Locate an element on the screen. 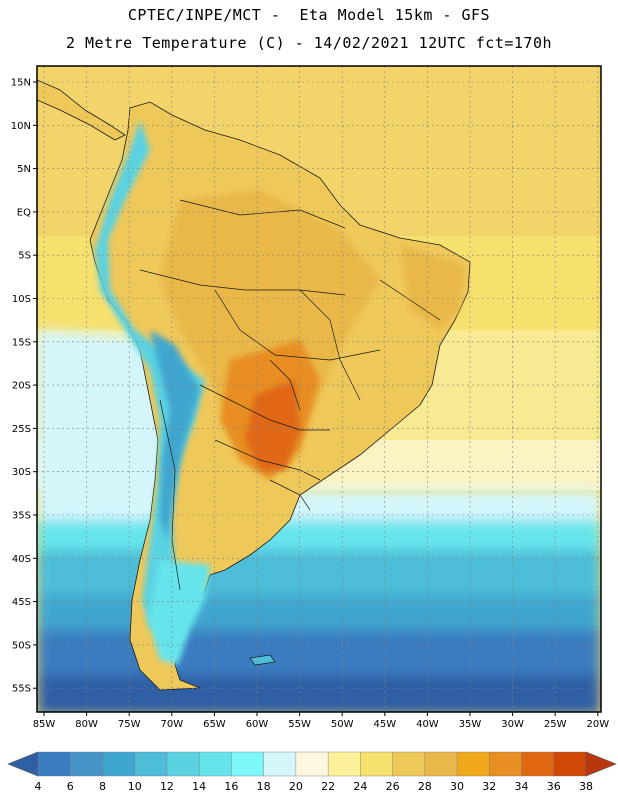 The height and width of the screenshot is (800, 618). lat-tick-label: 5N is located at coordinates (24, 169).